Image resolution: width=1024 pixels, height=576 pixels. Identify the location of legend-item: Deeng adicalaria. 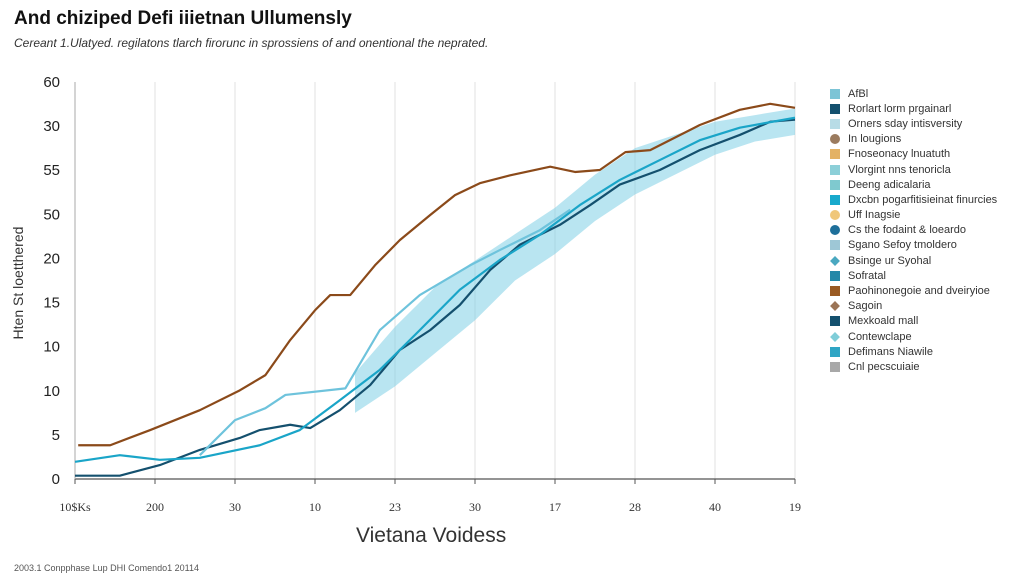
(913, 184).